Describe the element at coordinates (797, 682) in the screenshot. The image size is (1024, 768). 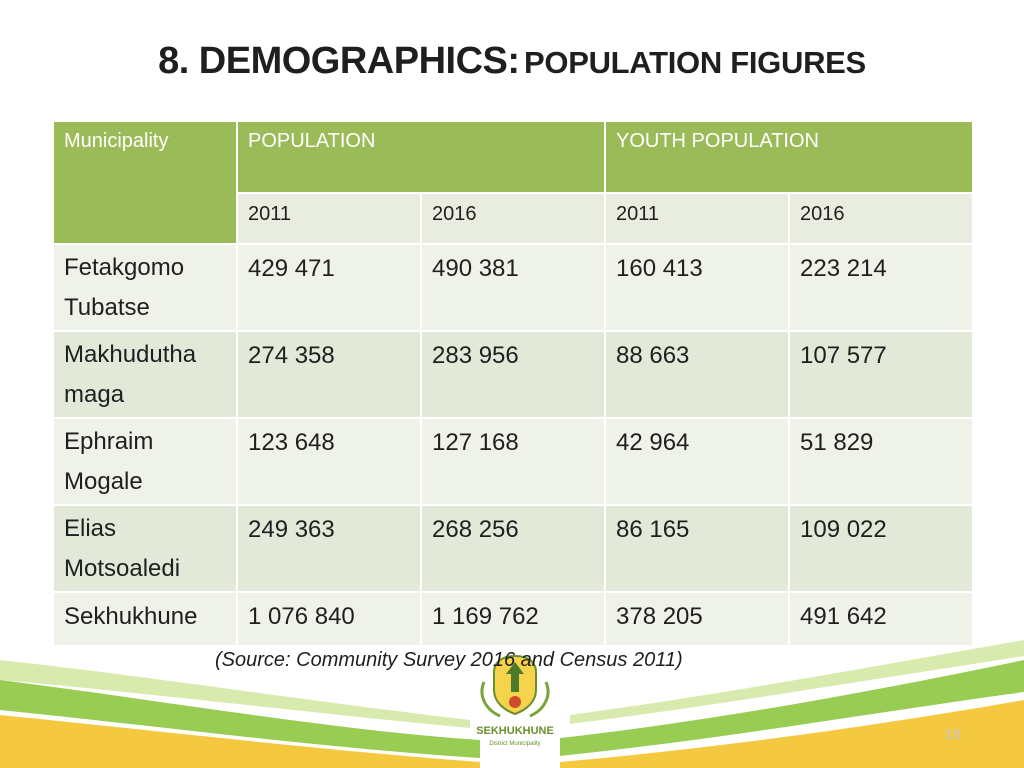
I see `swoosh-light-right` at that location.